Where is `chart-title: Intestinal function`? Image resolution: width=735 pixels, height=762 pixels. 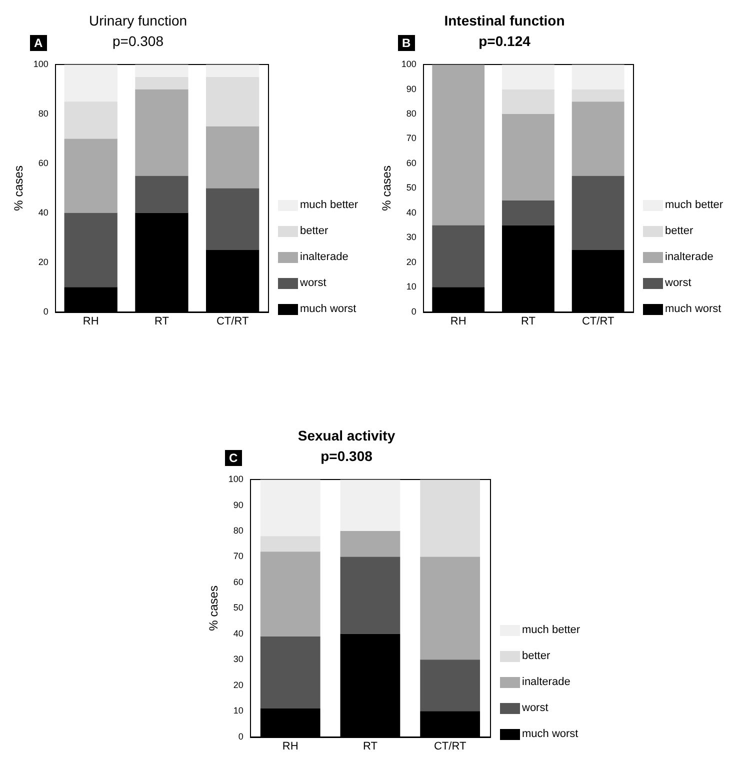 chart-title: Intestinal function is located at coordinates (504, 20).